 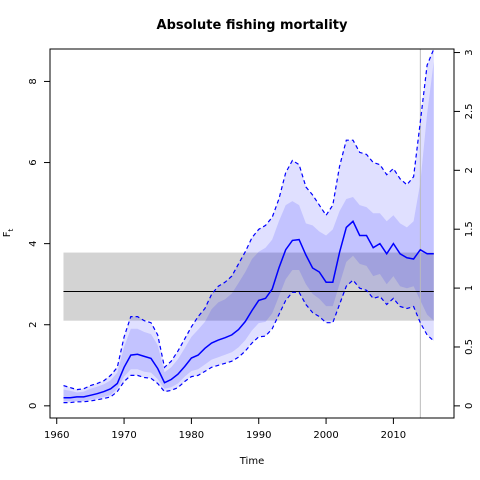 What do you see at coordinates (33, 162) in the screenshot?
I see `y-tick-label: 6` at bounding box center [33, 162].